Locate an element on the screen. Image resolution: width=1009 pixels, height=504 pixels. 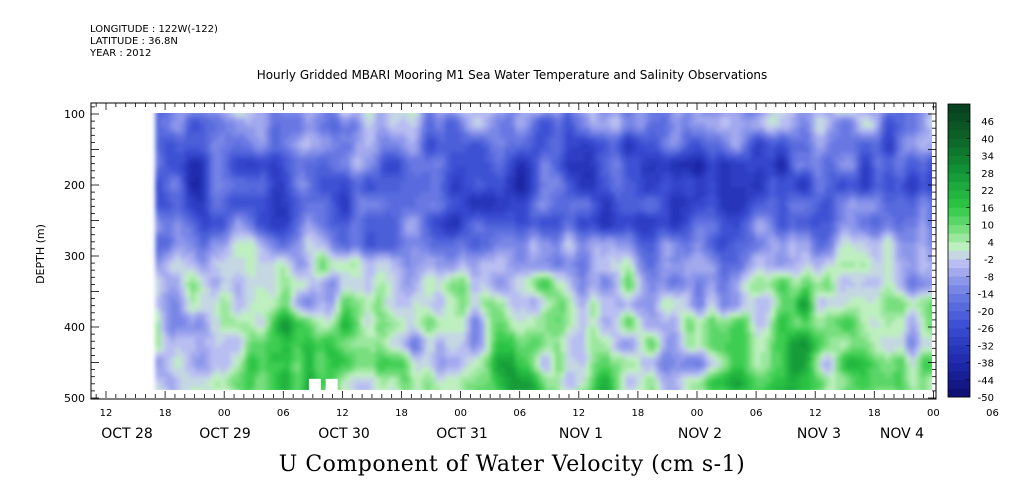
x-day-label: NOV 2 is located at coordinates (700, 434).